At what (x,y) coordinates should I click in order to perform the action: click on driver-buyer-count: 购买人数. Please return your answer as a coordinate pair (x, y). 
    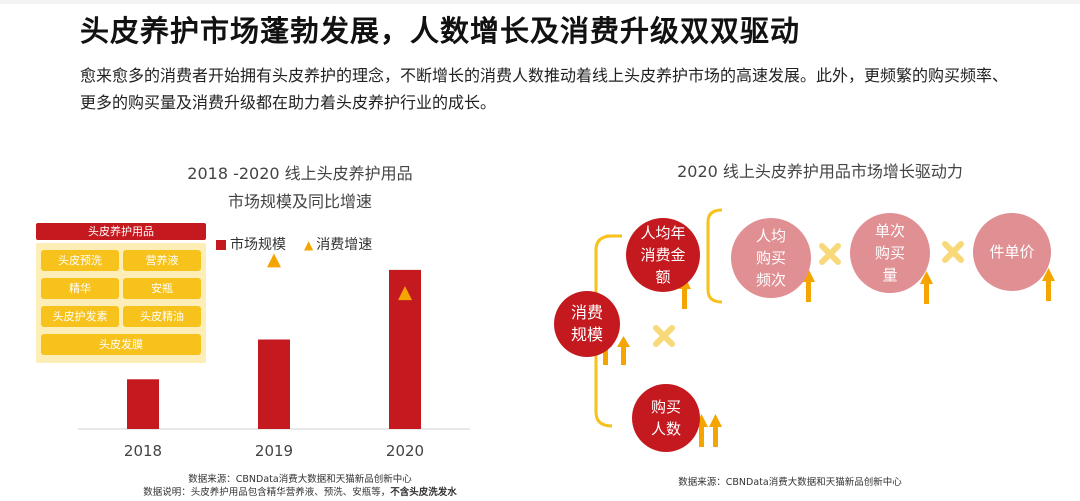
    Looking at the image, I should click on (666, 418).